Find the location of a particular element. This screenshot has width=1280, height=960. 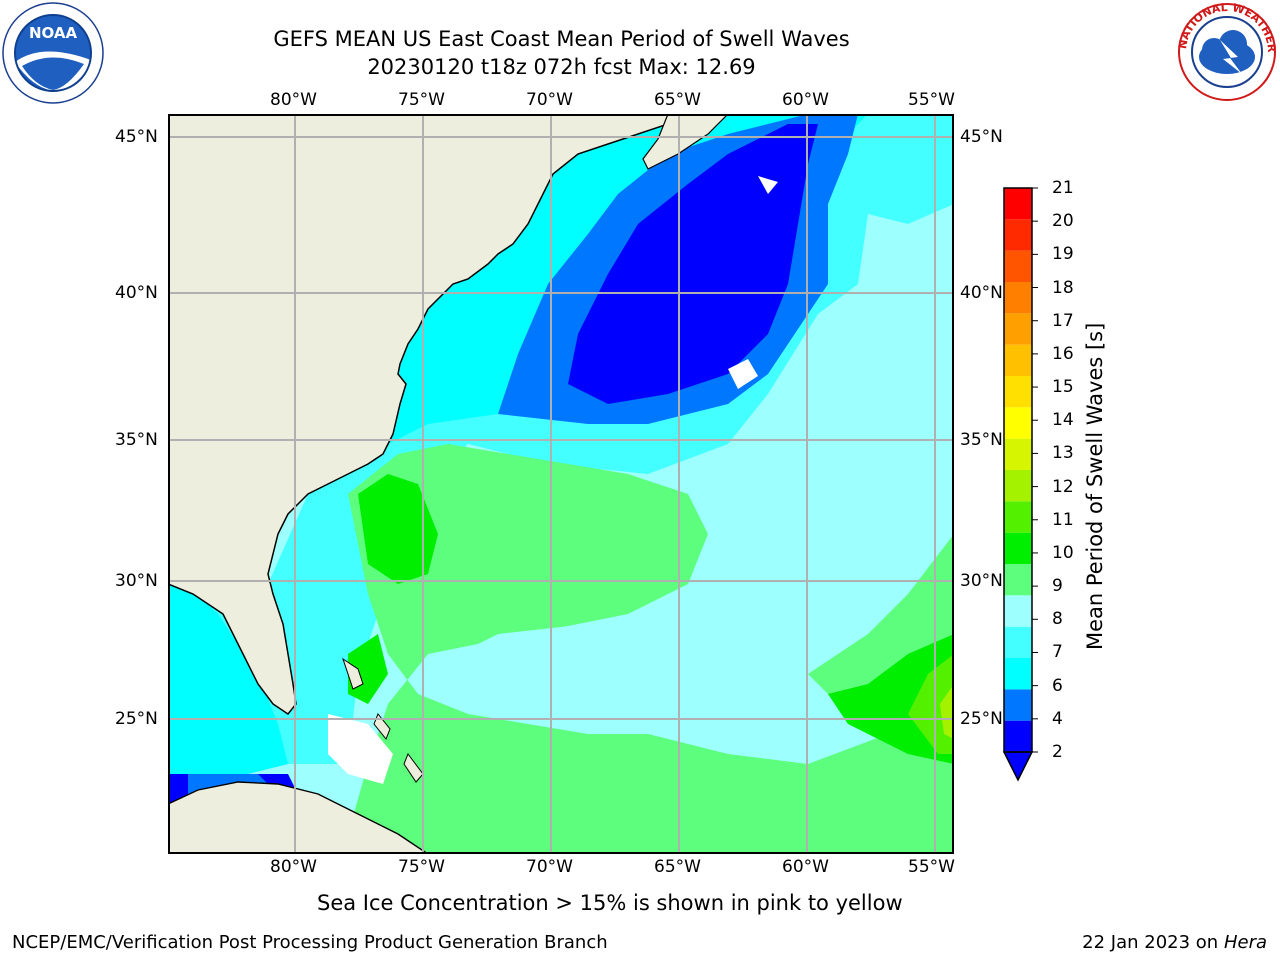

noaa-logo-text: NOAA is located at coordinates (53, 33).